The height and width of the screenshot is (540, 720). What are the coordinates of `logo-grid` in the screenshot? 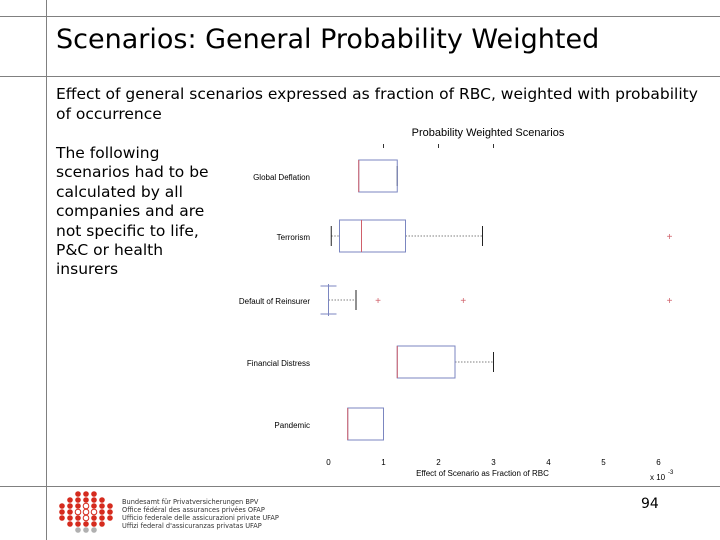 It's located at (86, 512).